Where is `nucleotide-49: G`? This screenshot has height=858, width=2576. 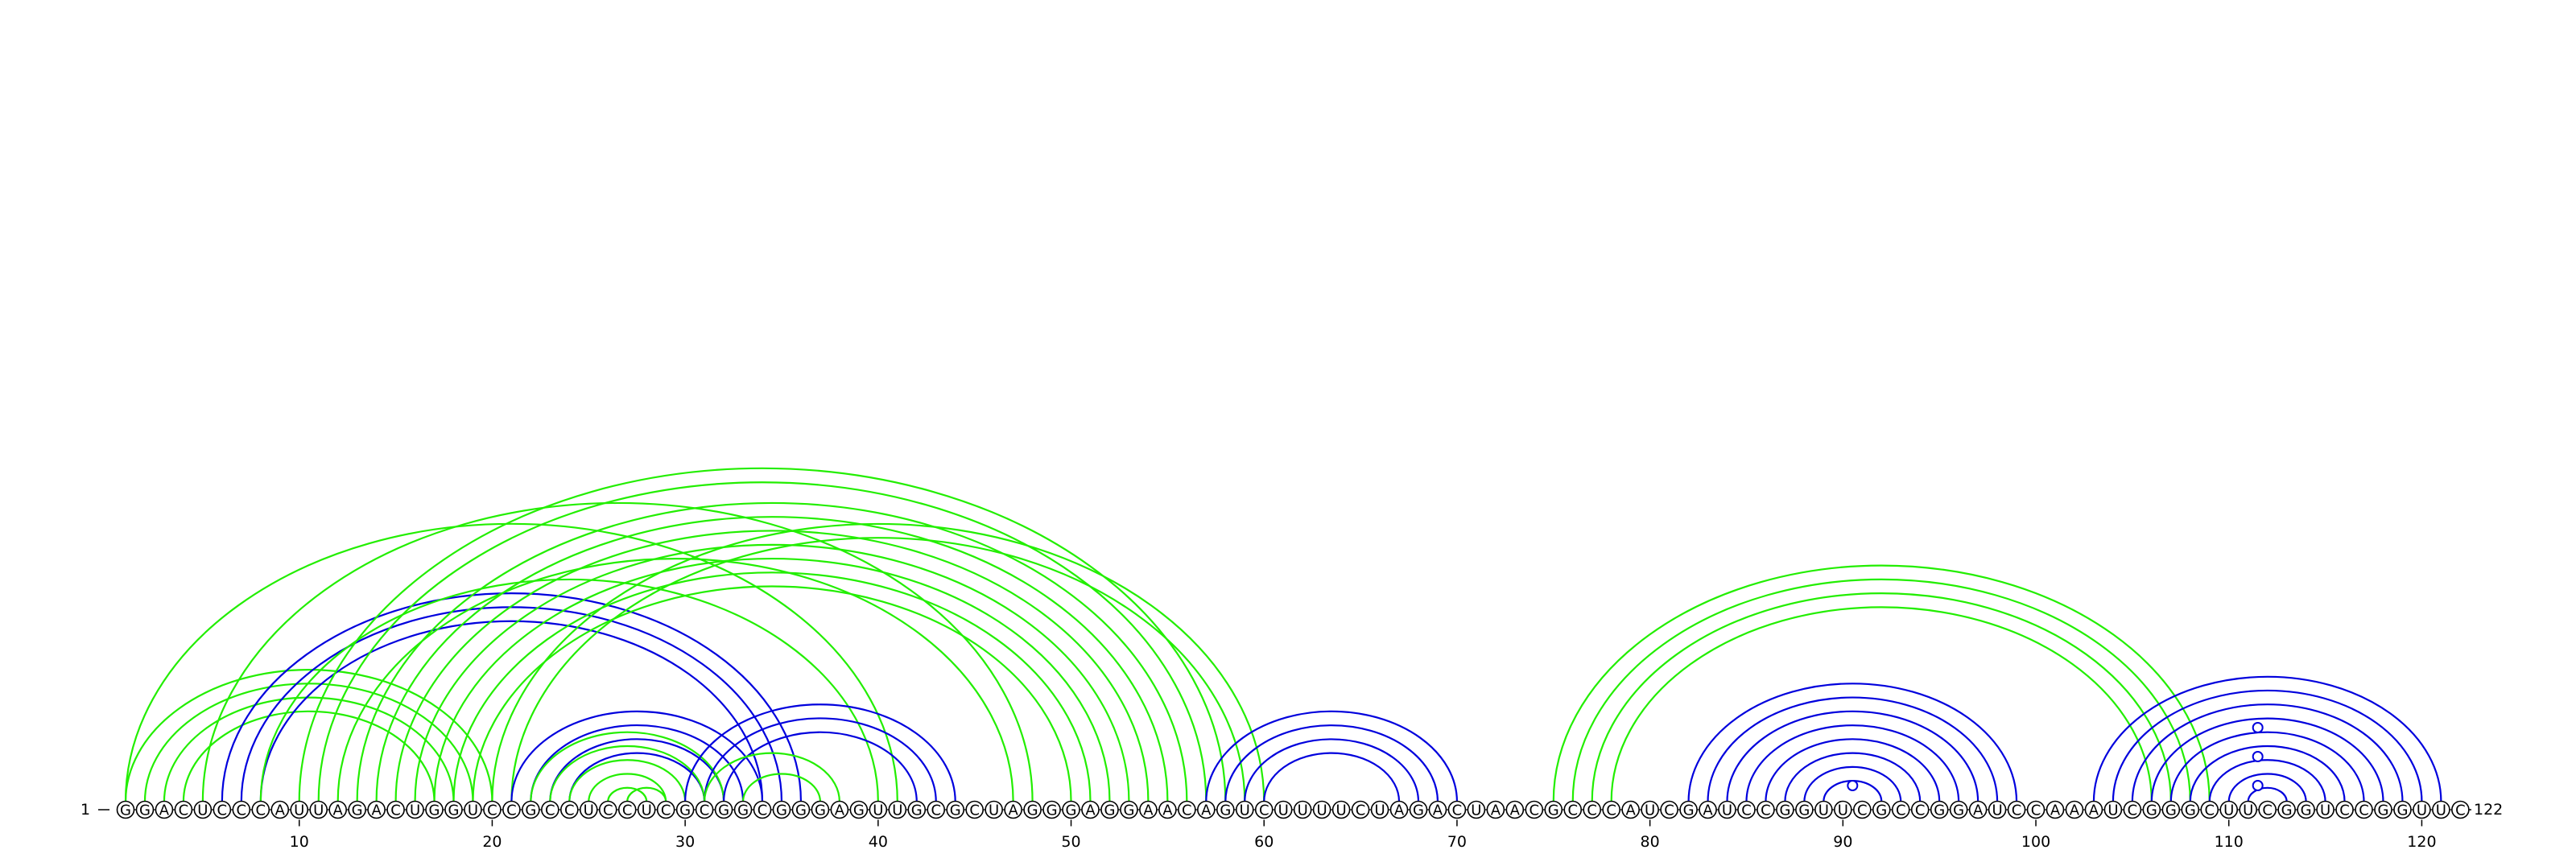 nucleotide-49: G is located at coordinates (1051, 809).